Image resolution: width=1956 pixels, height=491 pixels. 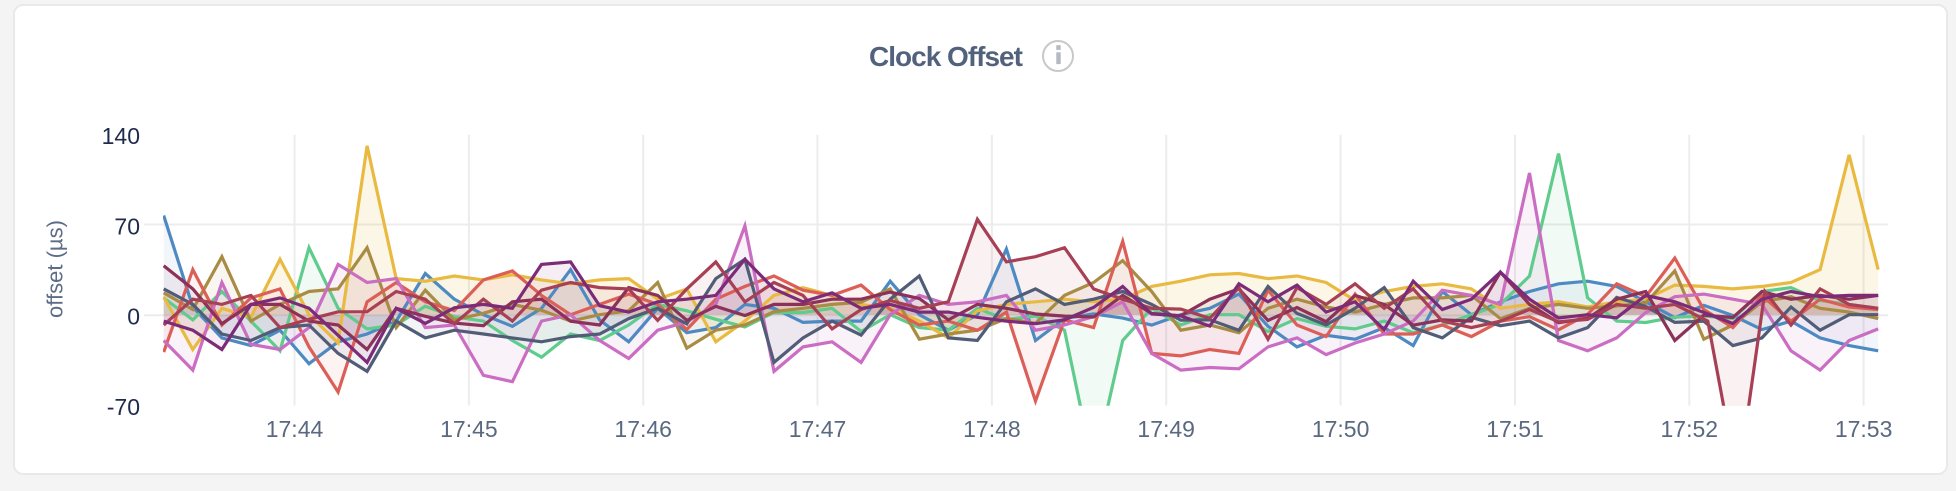 I want to click on svg-text: 17:52, so click(x=1690, y=429).